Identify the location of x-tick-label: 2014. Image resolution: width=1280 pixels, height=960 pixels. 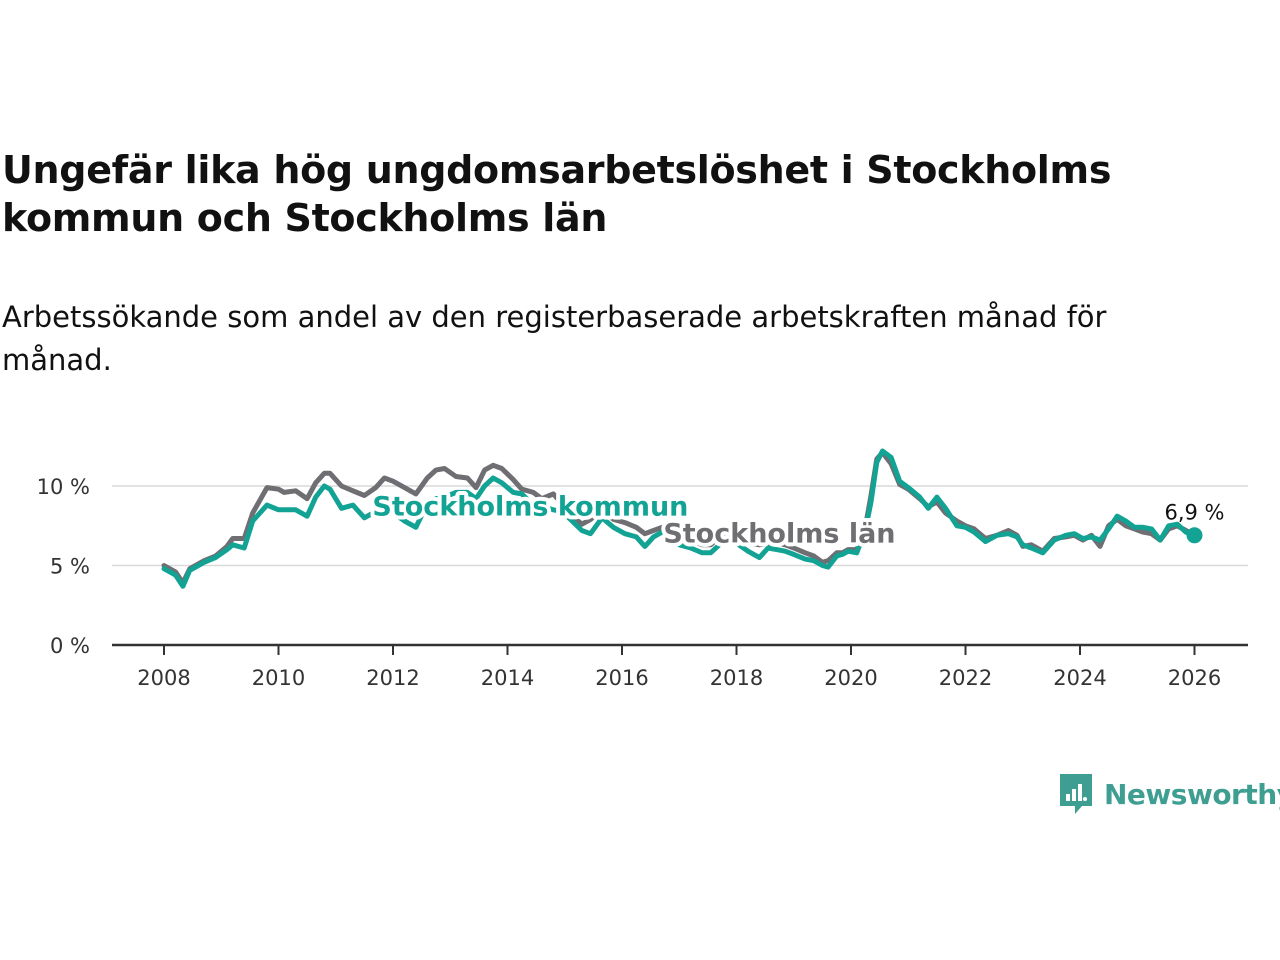
(507, 678).